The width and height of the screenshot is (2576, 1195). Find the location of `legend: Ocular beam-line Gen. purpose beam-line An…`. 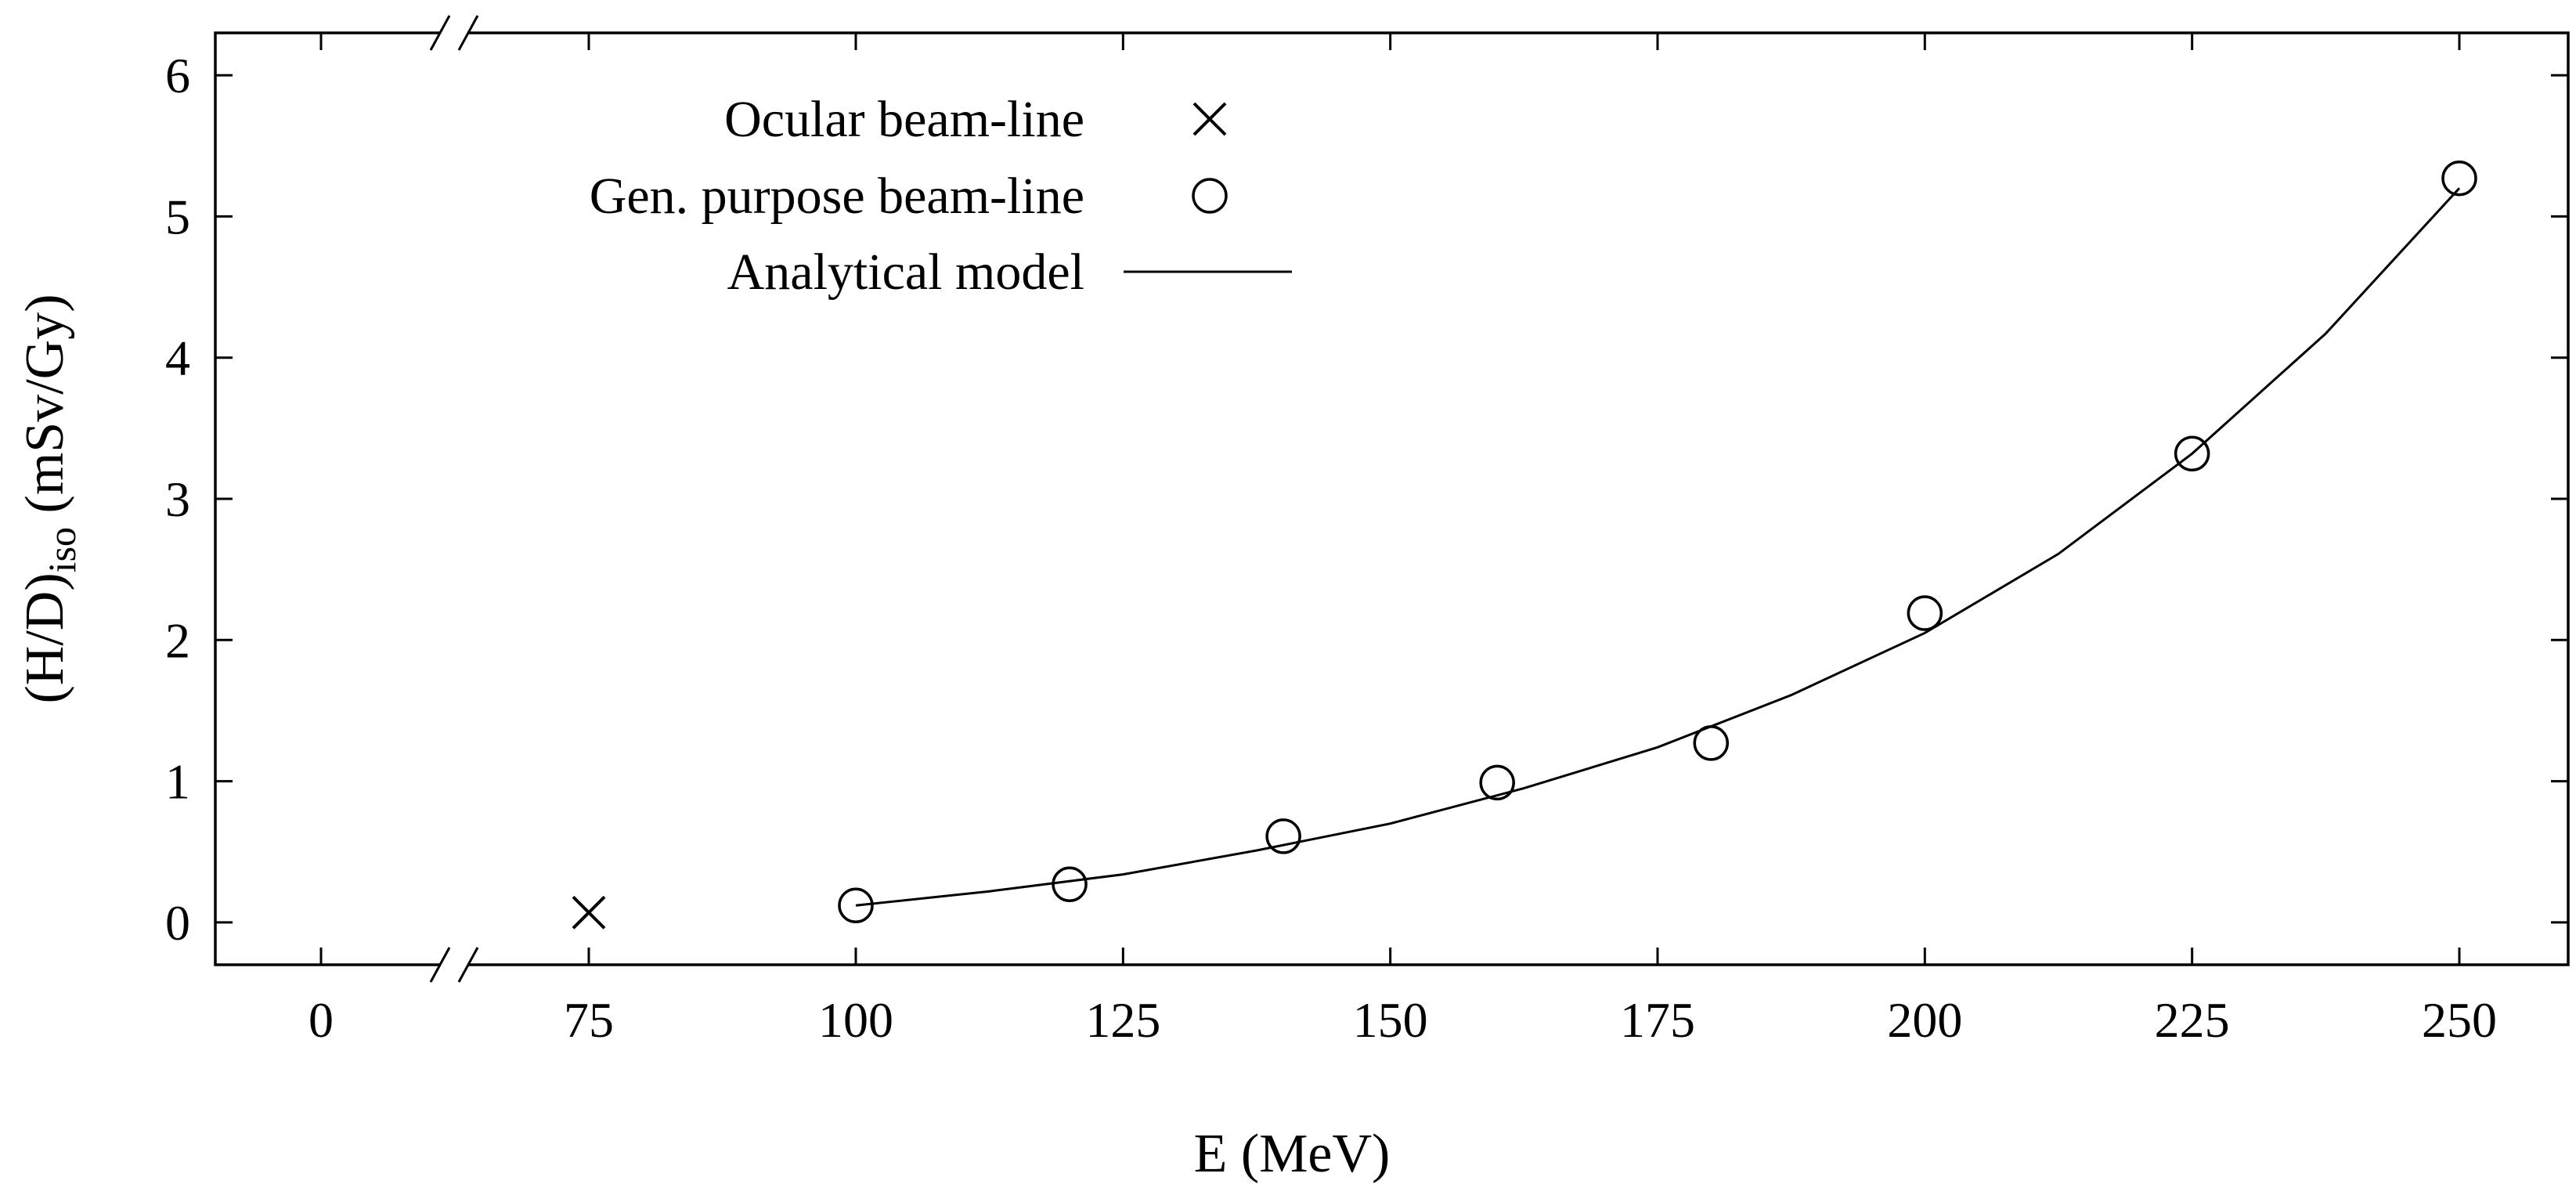

legend: Ocular beam-line Gen. purpose beam-line An… is located at coordinates (941, 196).